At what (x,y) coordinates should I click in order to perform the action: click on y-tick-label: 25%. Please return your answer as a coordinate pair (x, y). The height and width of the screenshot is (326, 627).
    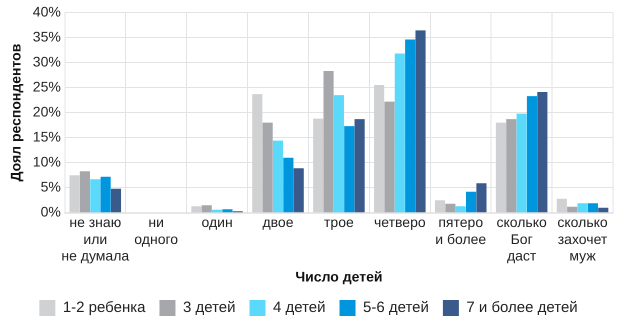
    Looking at the image, I should click on (46, 86).